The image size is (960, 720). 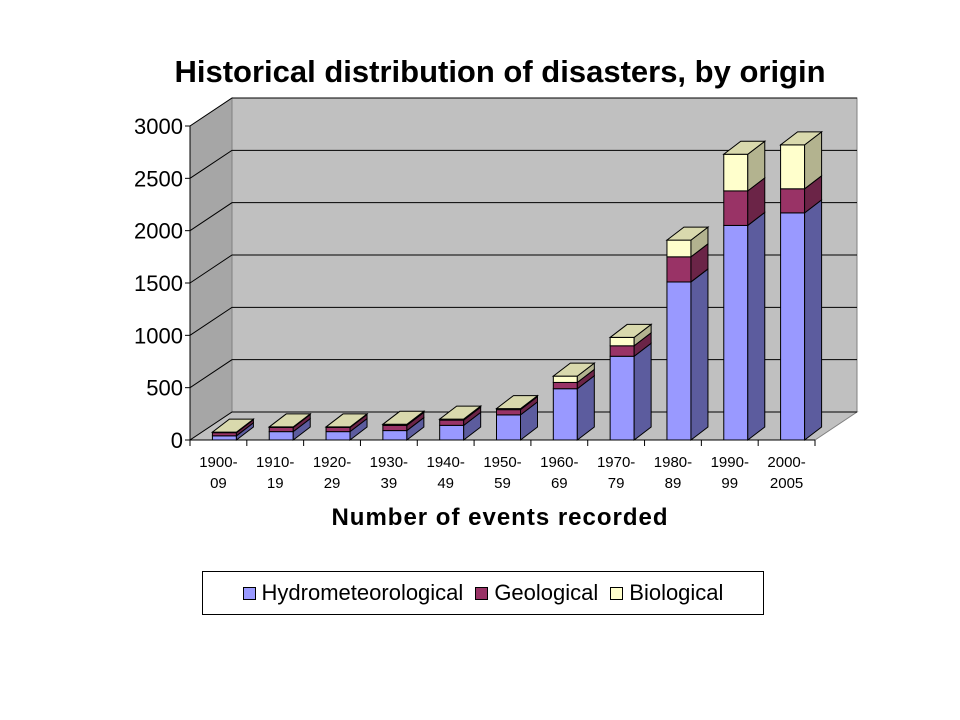 I want to click on y-tick-label: 1000, so click(x=158, y=335).